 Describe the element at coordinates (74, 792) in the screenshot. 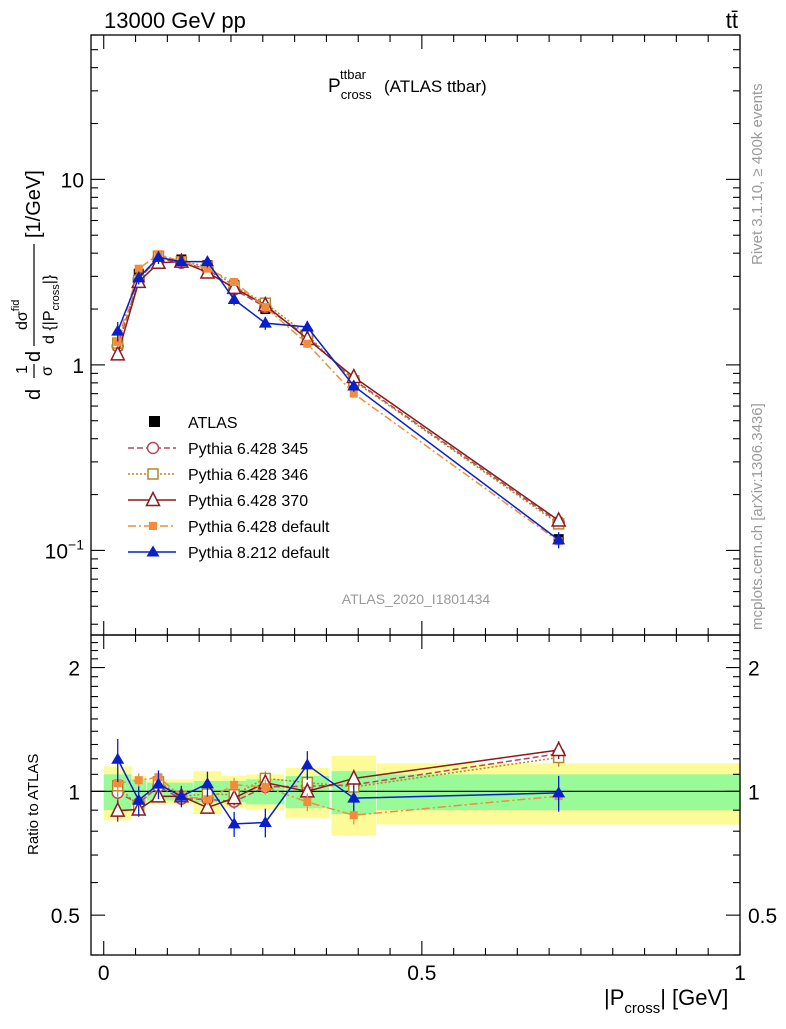

I see `ratio-y-tick-label-left: 1` at that location.